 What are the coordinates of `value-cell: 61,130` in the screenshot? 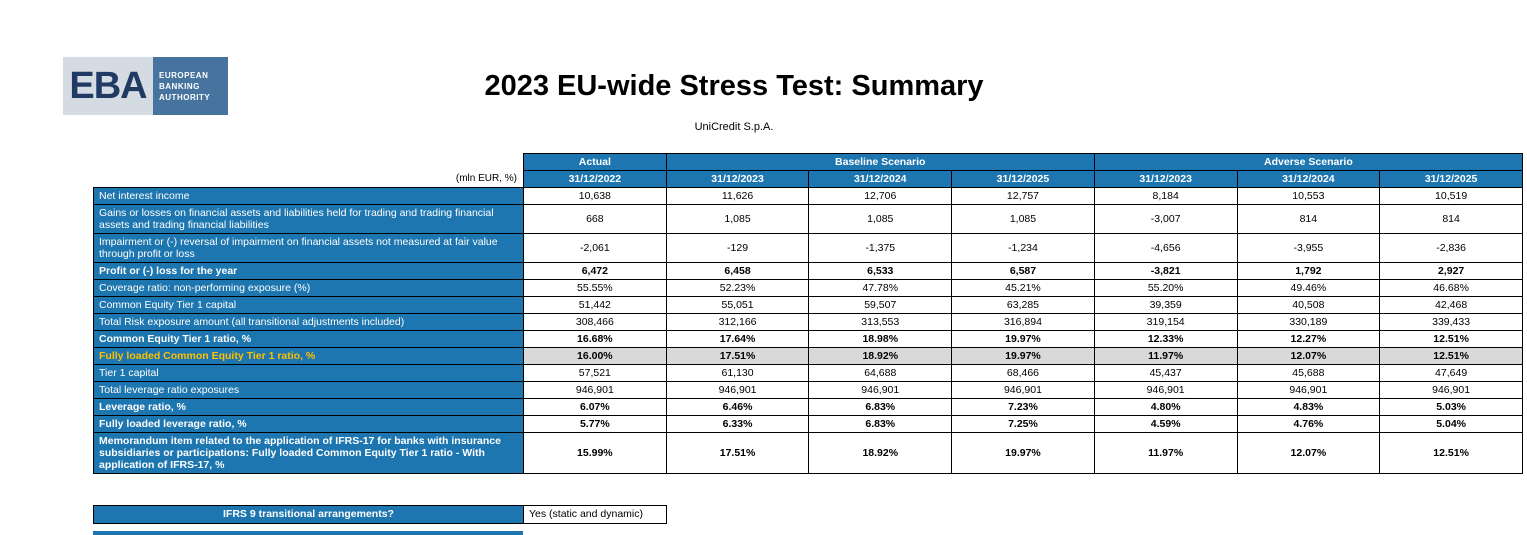 It's located at (737, 373).